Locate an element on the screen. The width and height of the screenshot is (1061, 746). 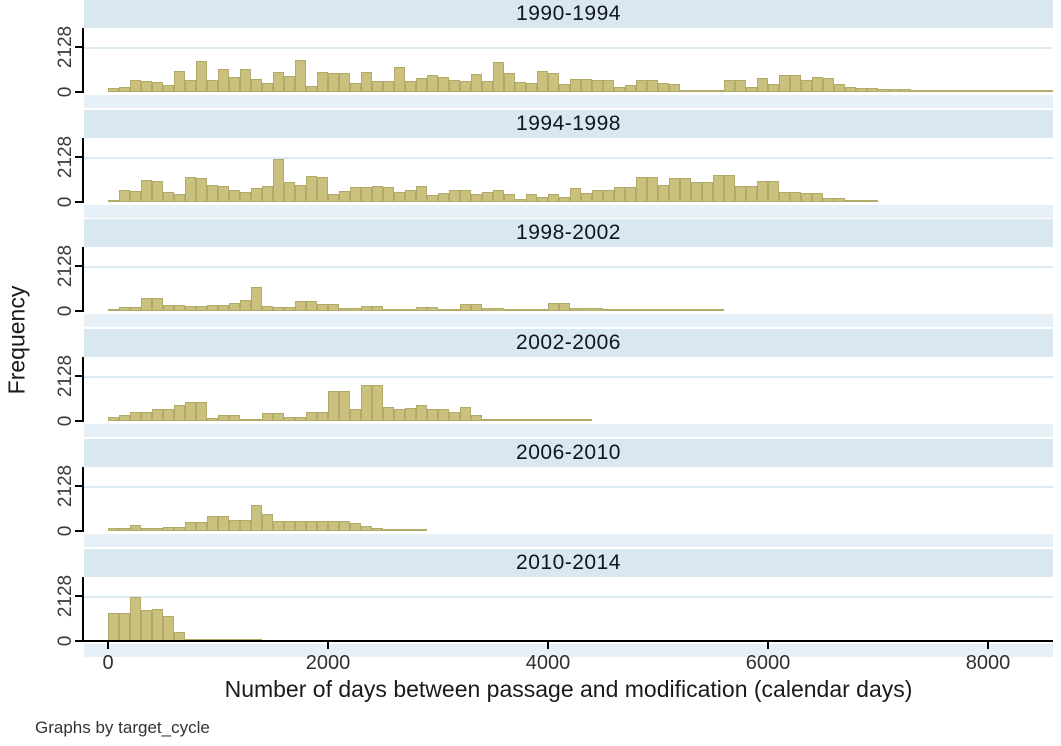
x-tick is located at coordinates (108, 645).